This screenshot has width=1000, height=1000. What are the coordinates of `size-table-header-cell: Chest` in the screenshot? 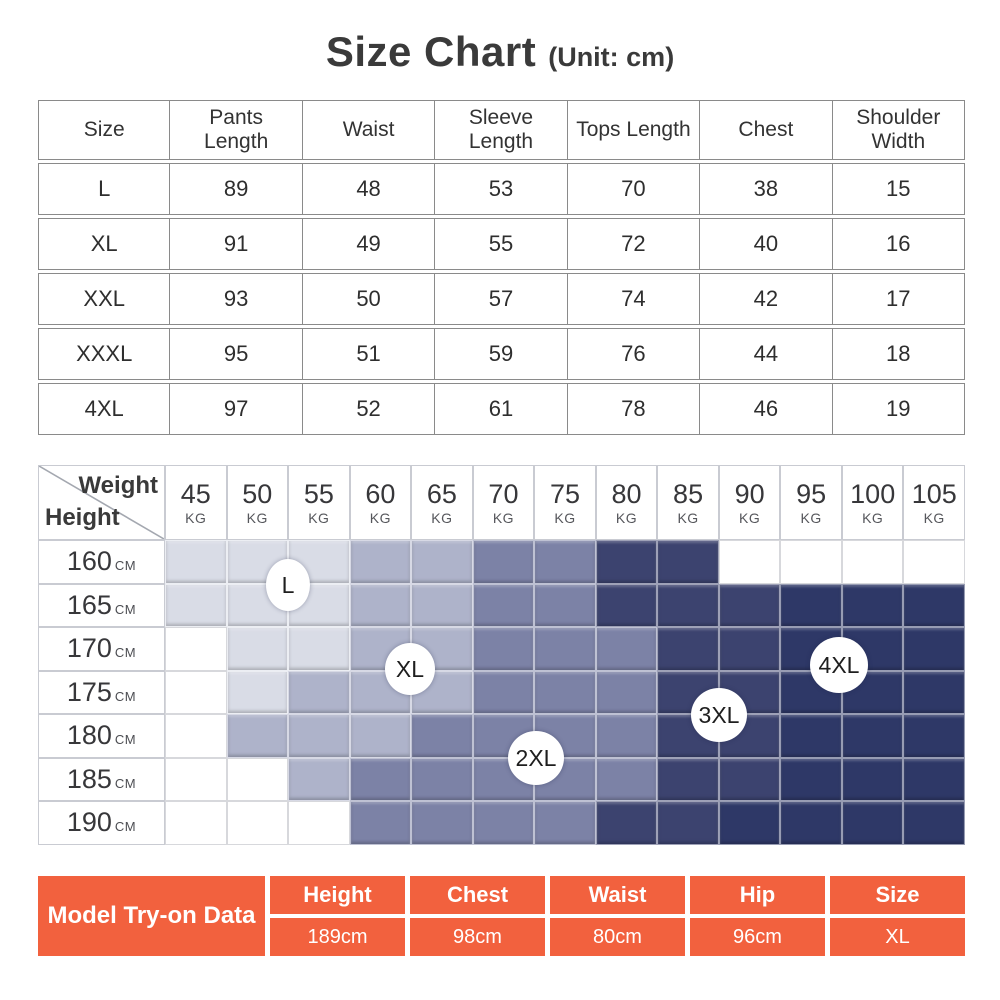 It's located at (766, 130).